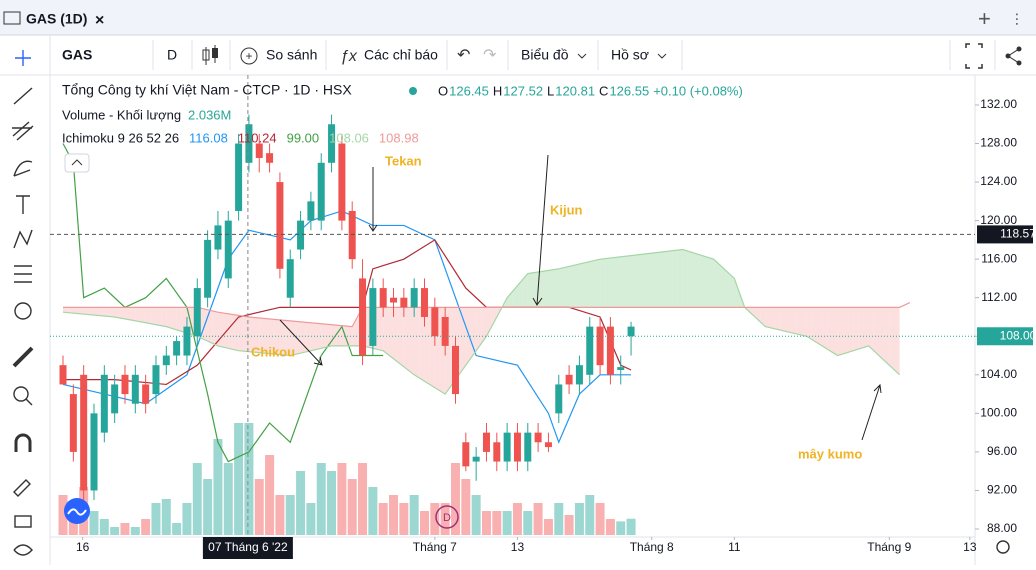 This screenshot has height=570, width=1036. I want to click on symbol: GAS, so click(77, 55).